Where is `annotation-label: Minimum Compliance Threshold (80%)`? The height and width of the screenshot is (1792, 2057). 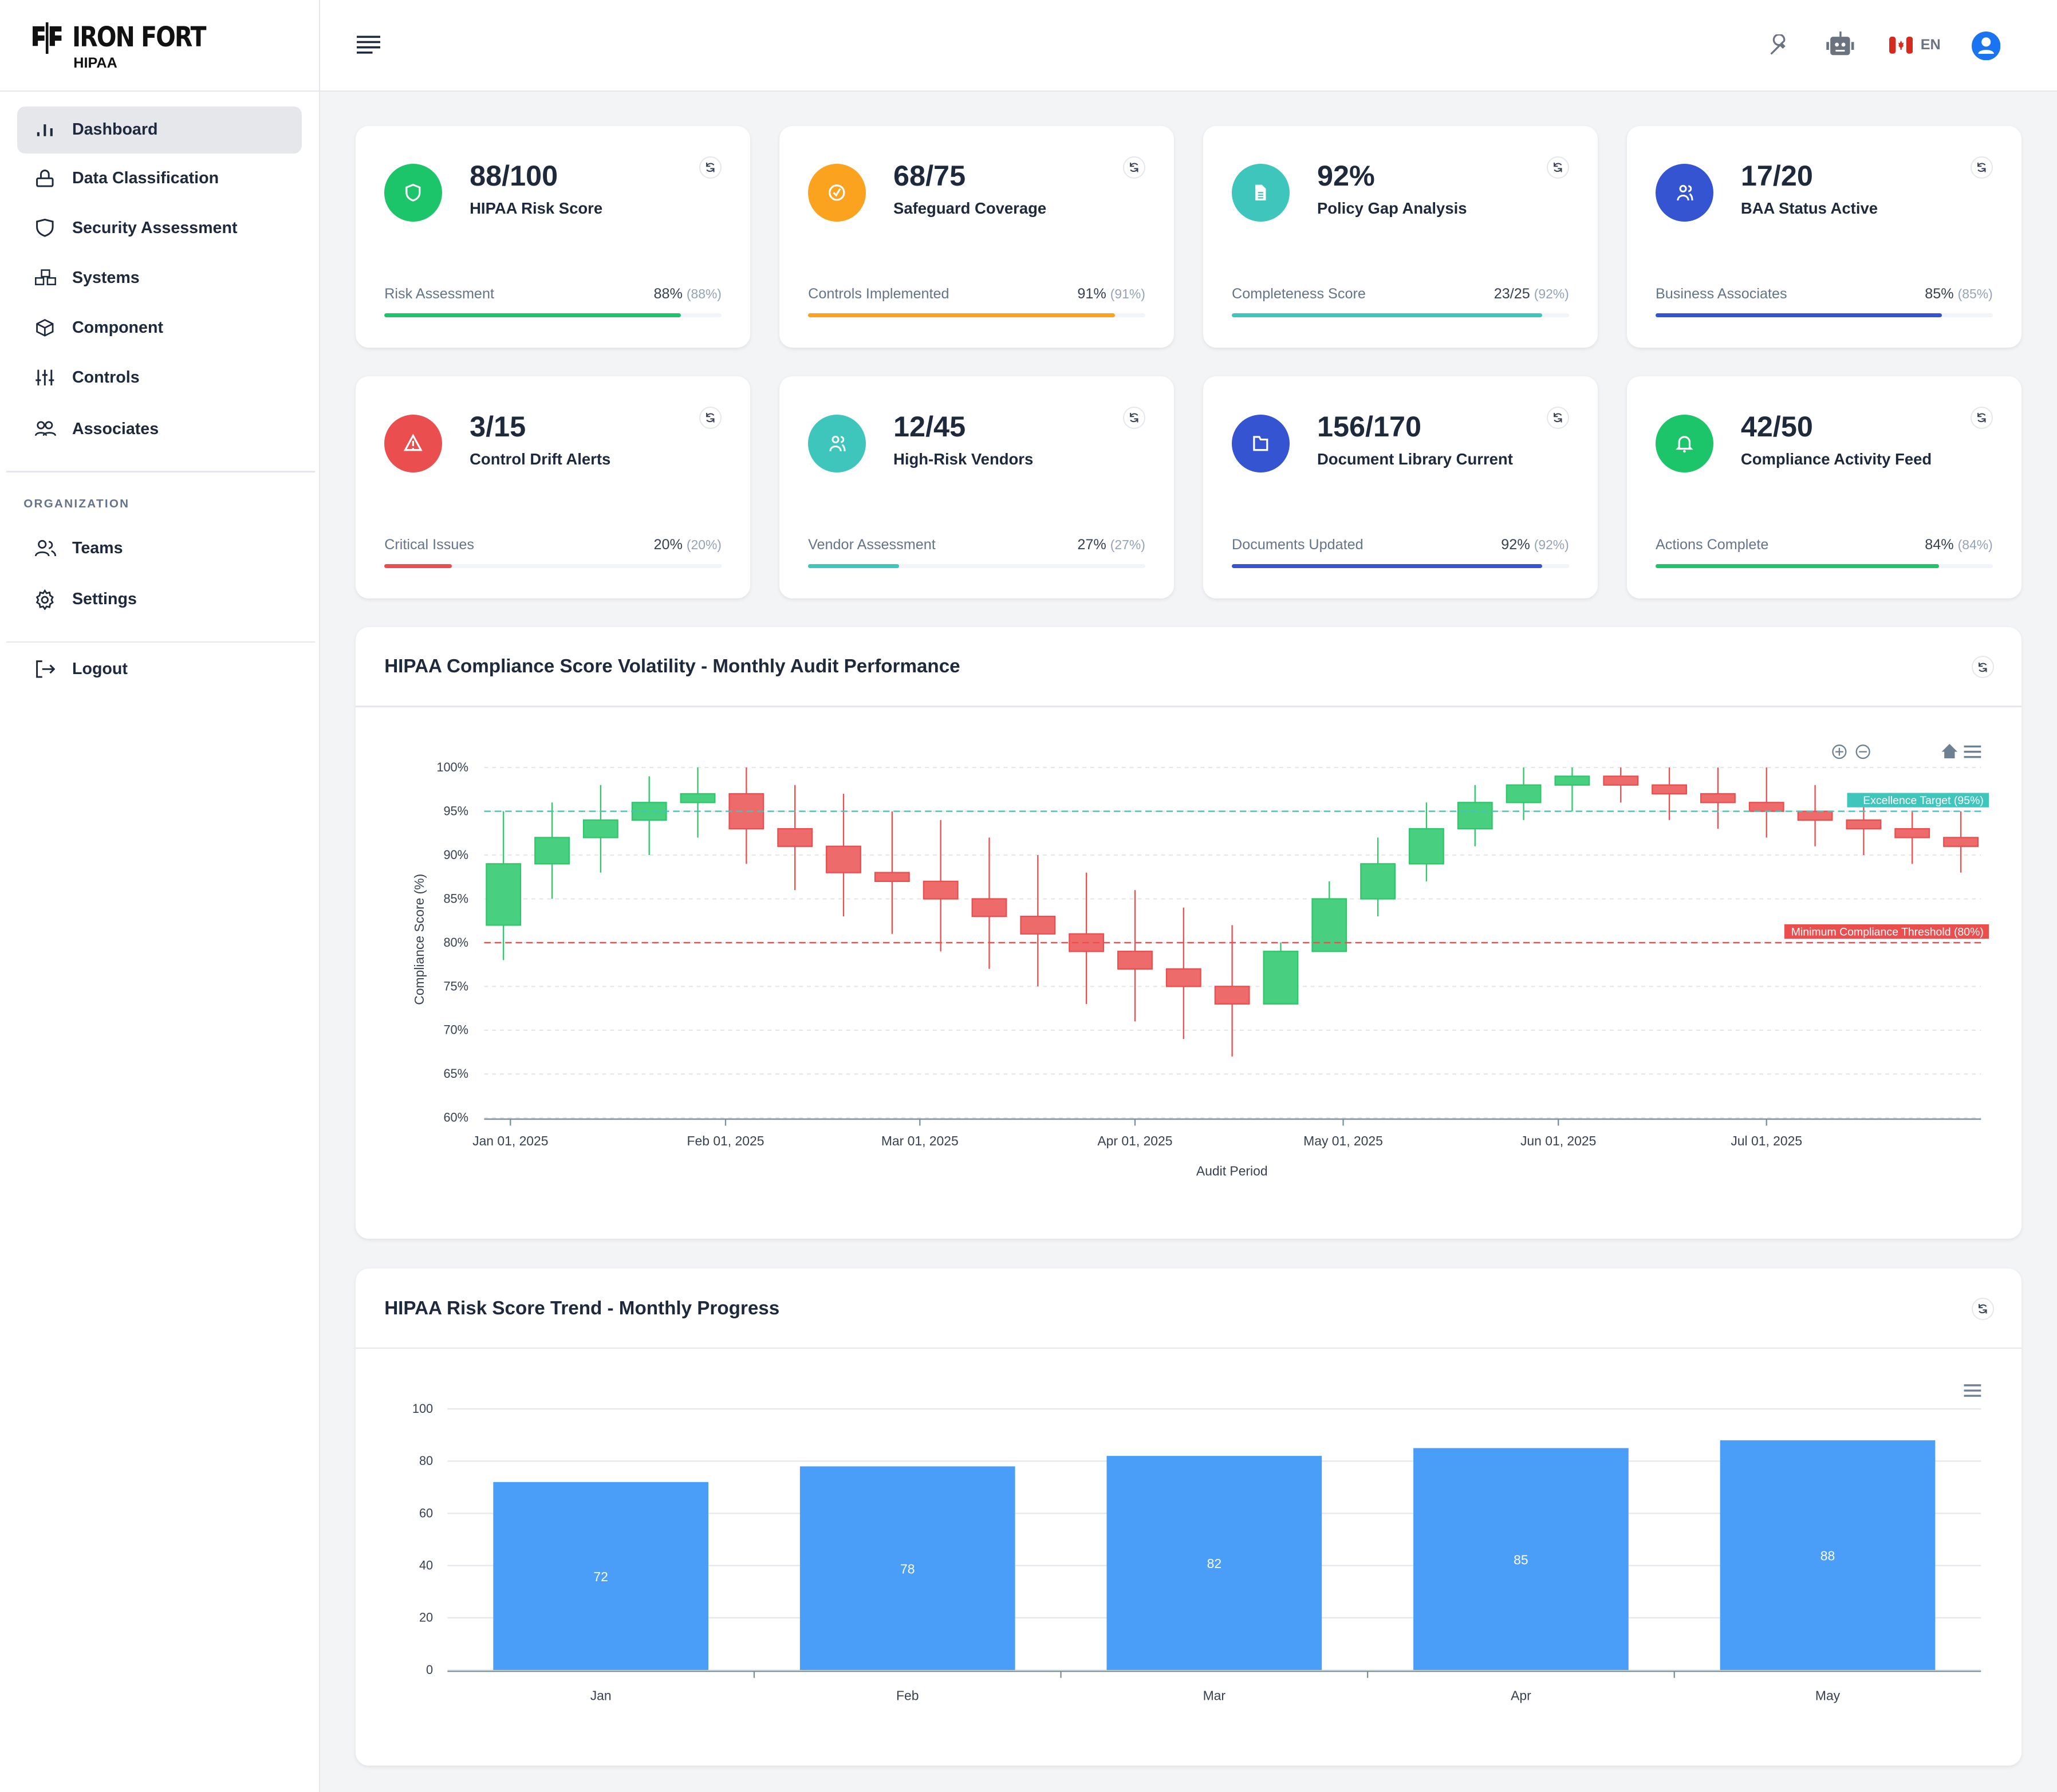
annotation-label: Minimum Compliance Threshold (80%) is located at coordinates (1888, 931).